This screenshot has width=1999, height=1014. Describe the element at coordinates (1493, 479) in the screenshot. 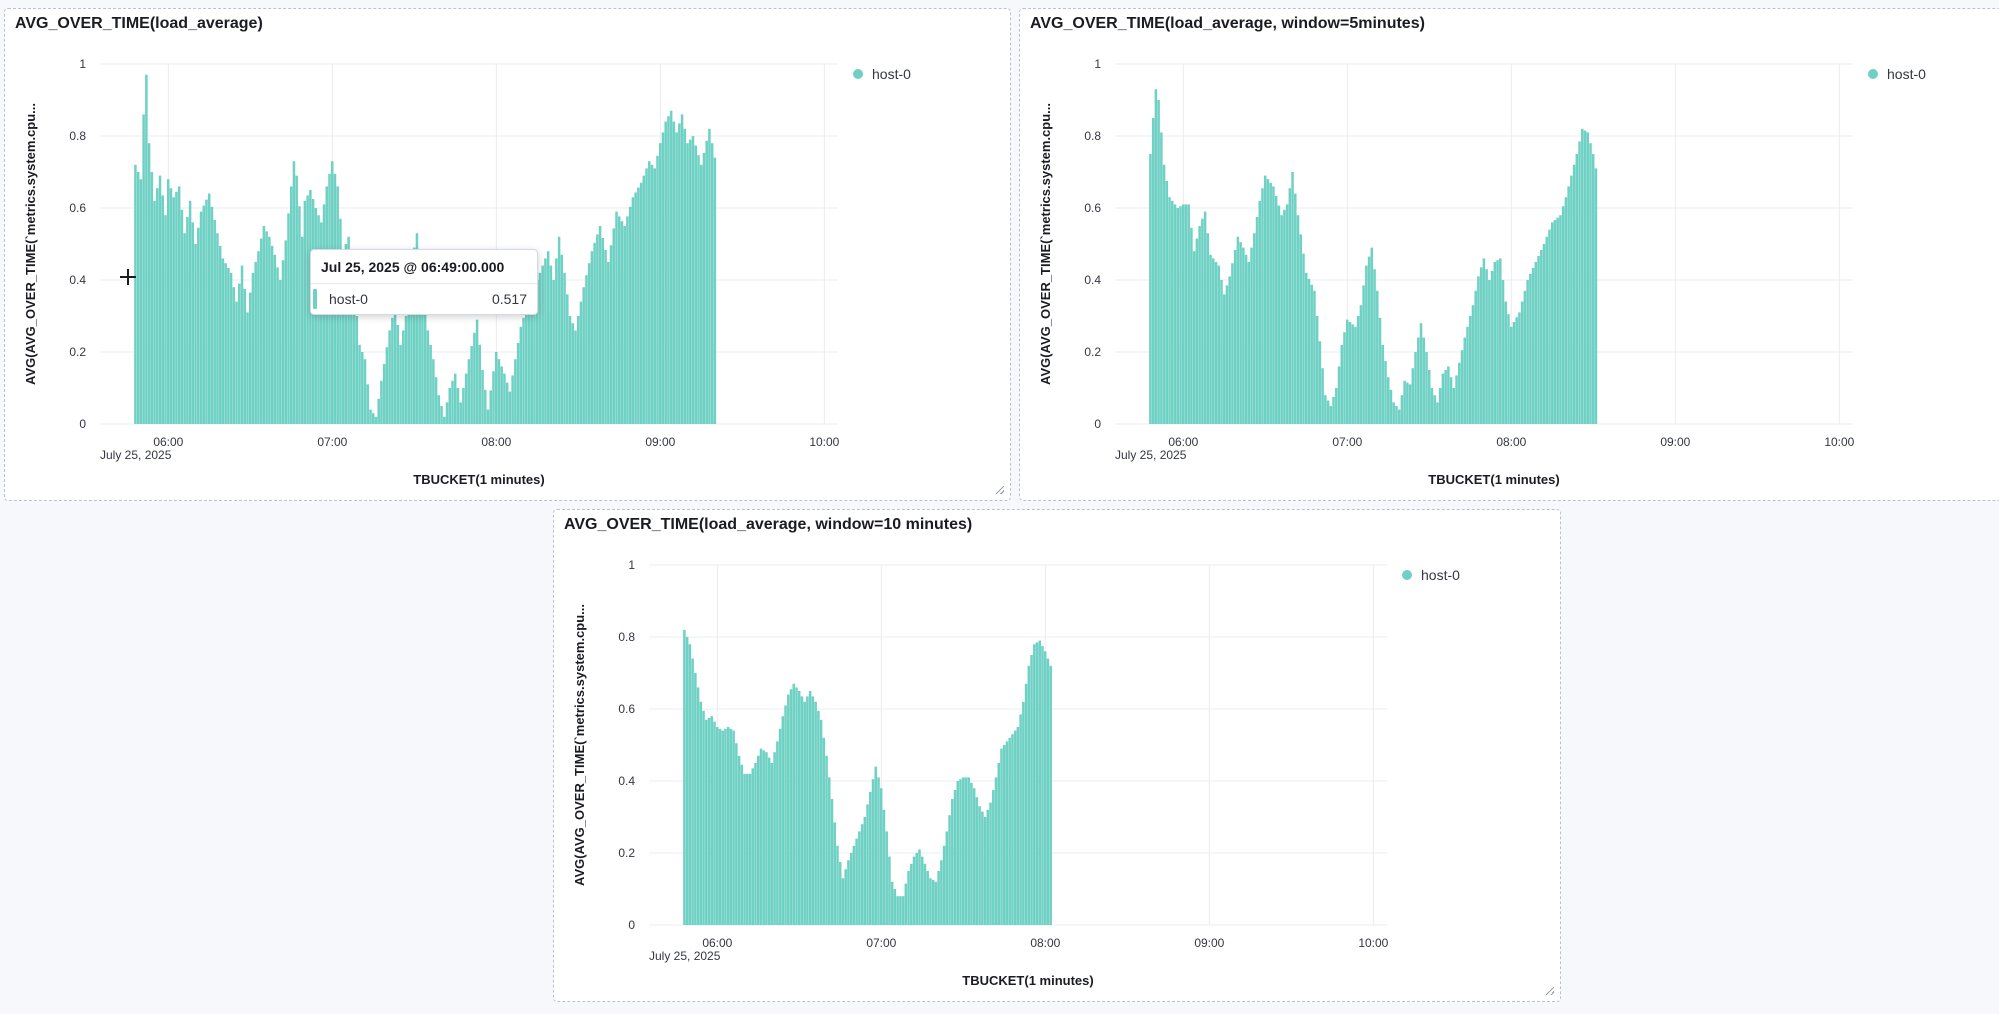

I see `x-axis-title: TBUCKET(1 minutes)` at that location.